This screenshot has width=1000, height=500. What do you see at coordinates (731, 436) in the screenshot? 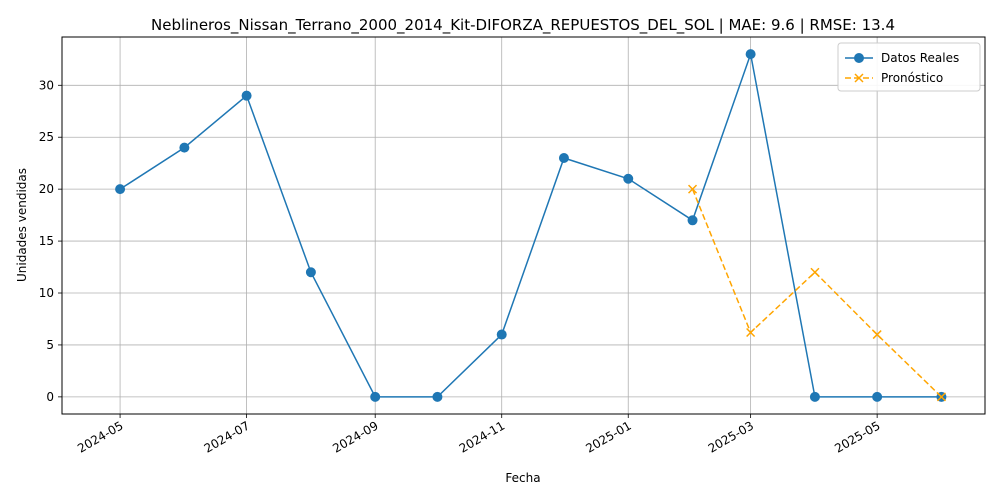
I see `x-tick-label: 2025-03` at bounding box center [731, 436].